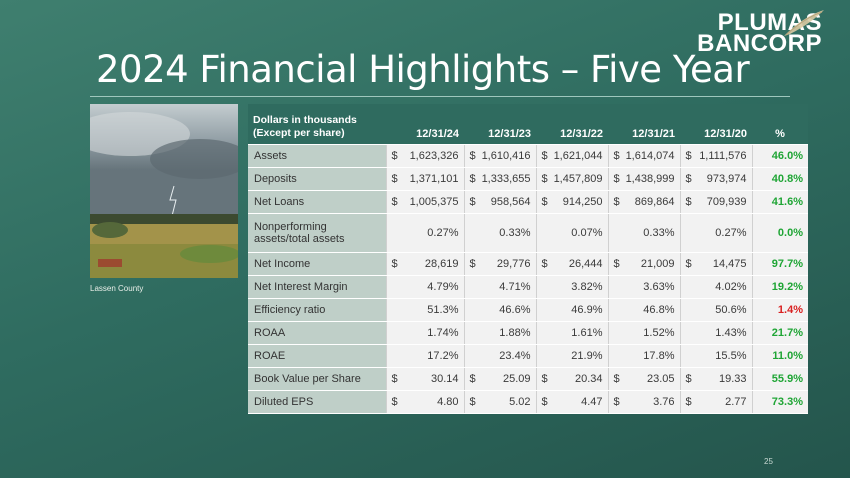  What do you see at coordinates (659, 333) in the screenshot?
I see `cell-value: 1.52%` at bounding box center [659, 333].